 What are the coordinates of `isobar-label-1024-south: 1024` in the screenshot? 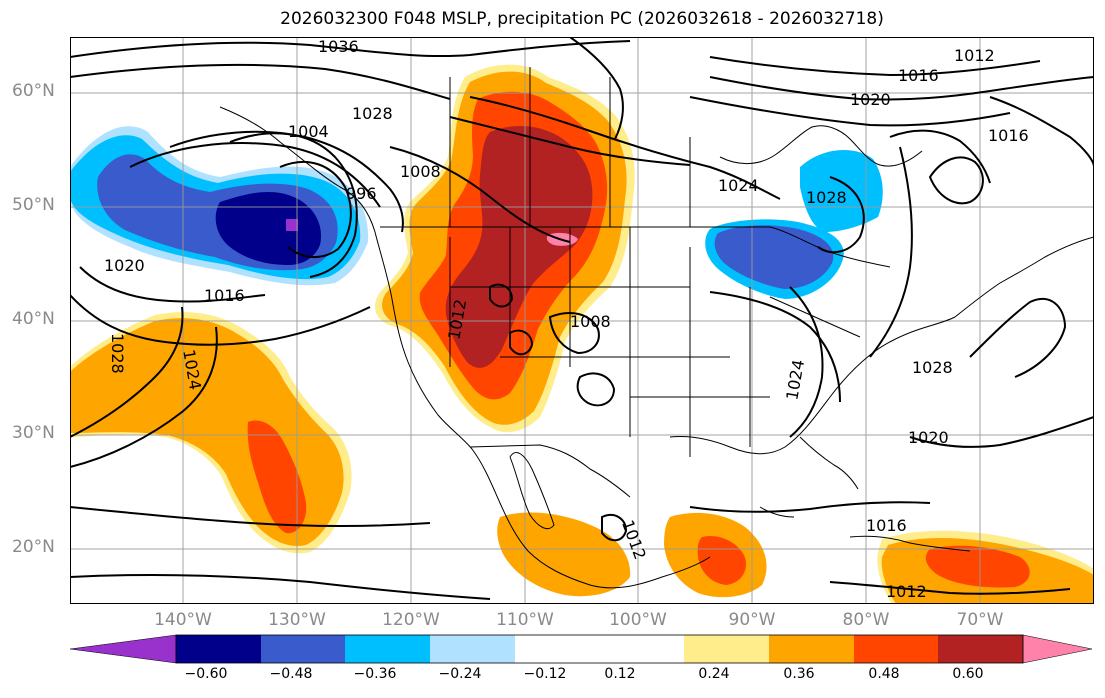 It's located at (795, 379).